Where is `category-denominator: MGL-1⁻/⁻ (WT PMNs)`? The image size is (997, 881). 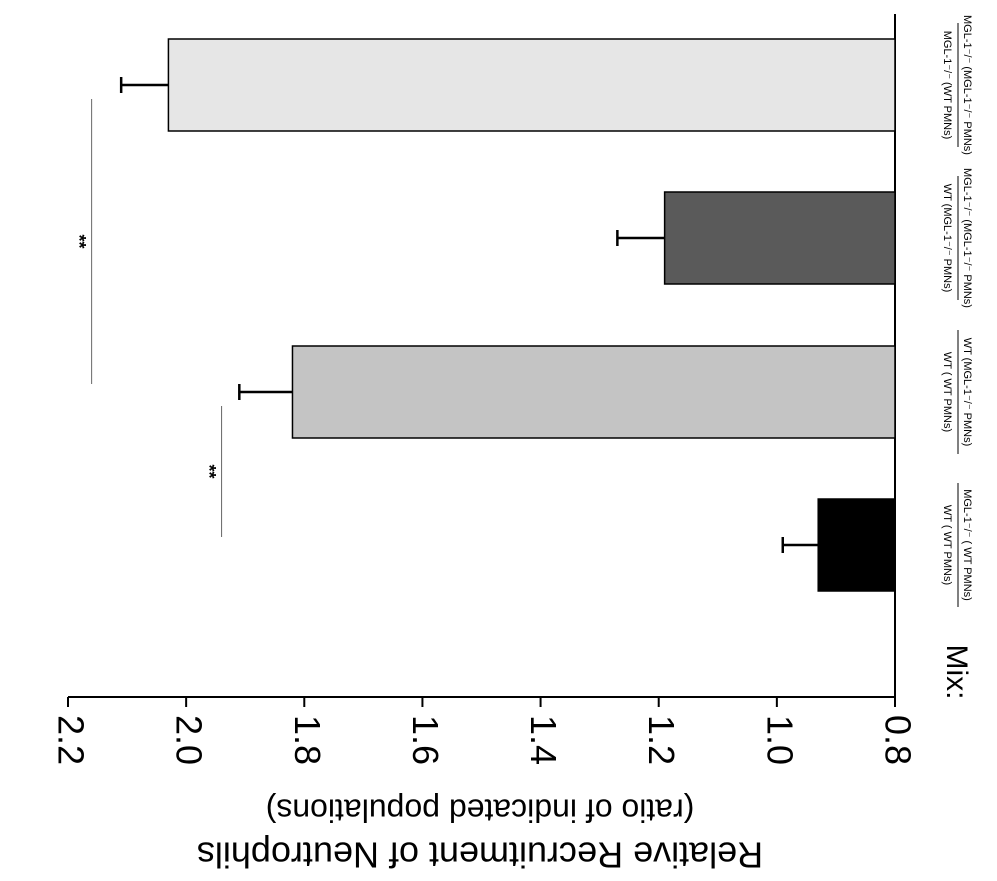
category-denominator: MGL-1⁻/⁻ (WT PMNs) is located at coordinates (947, 85).